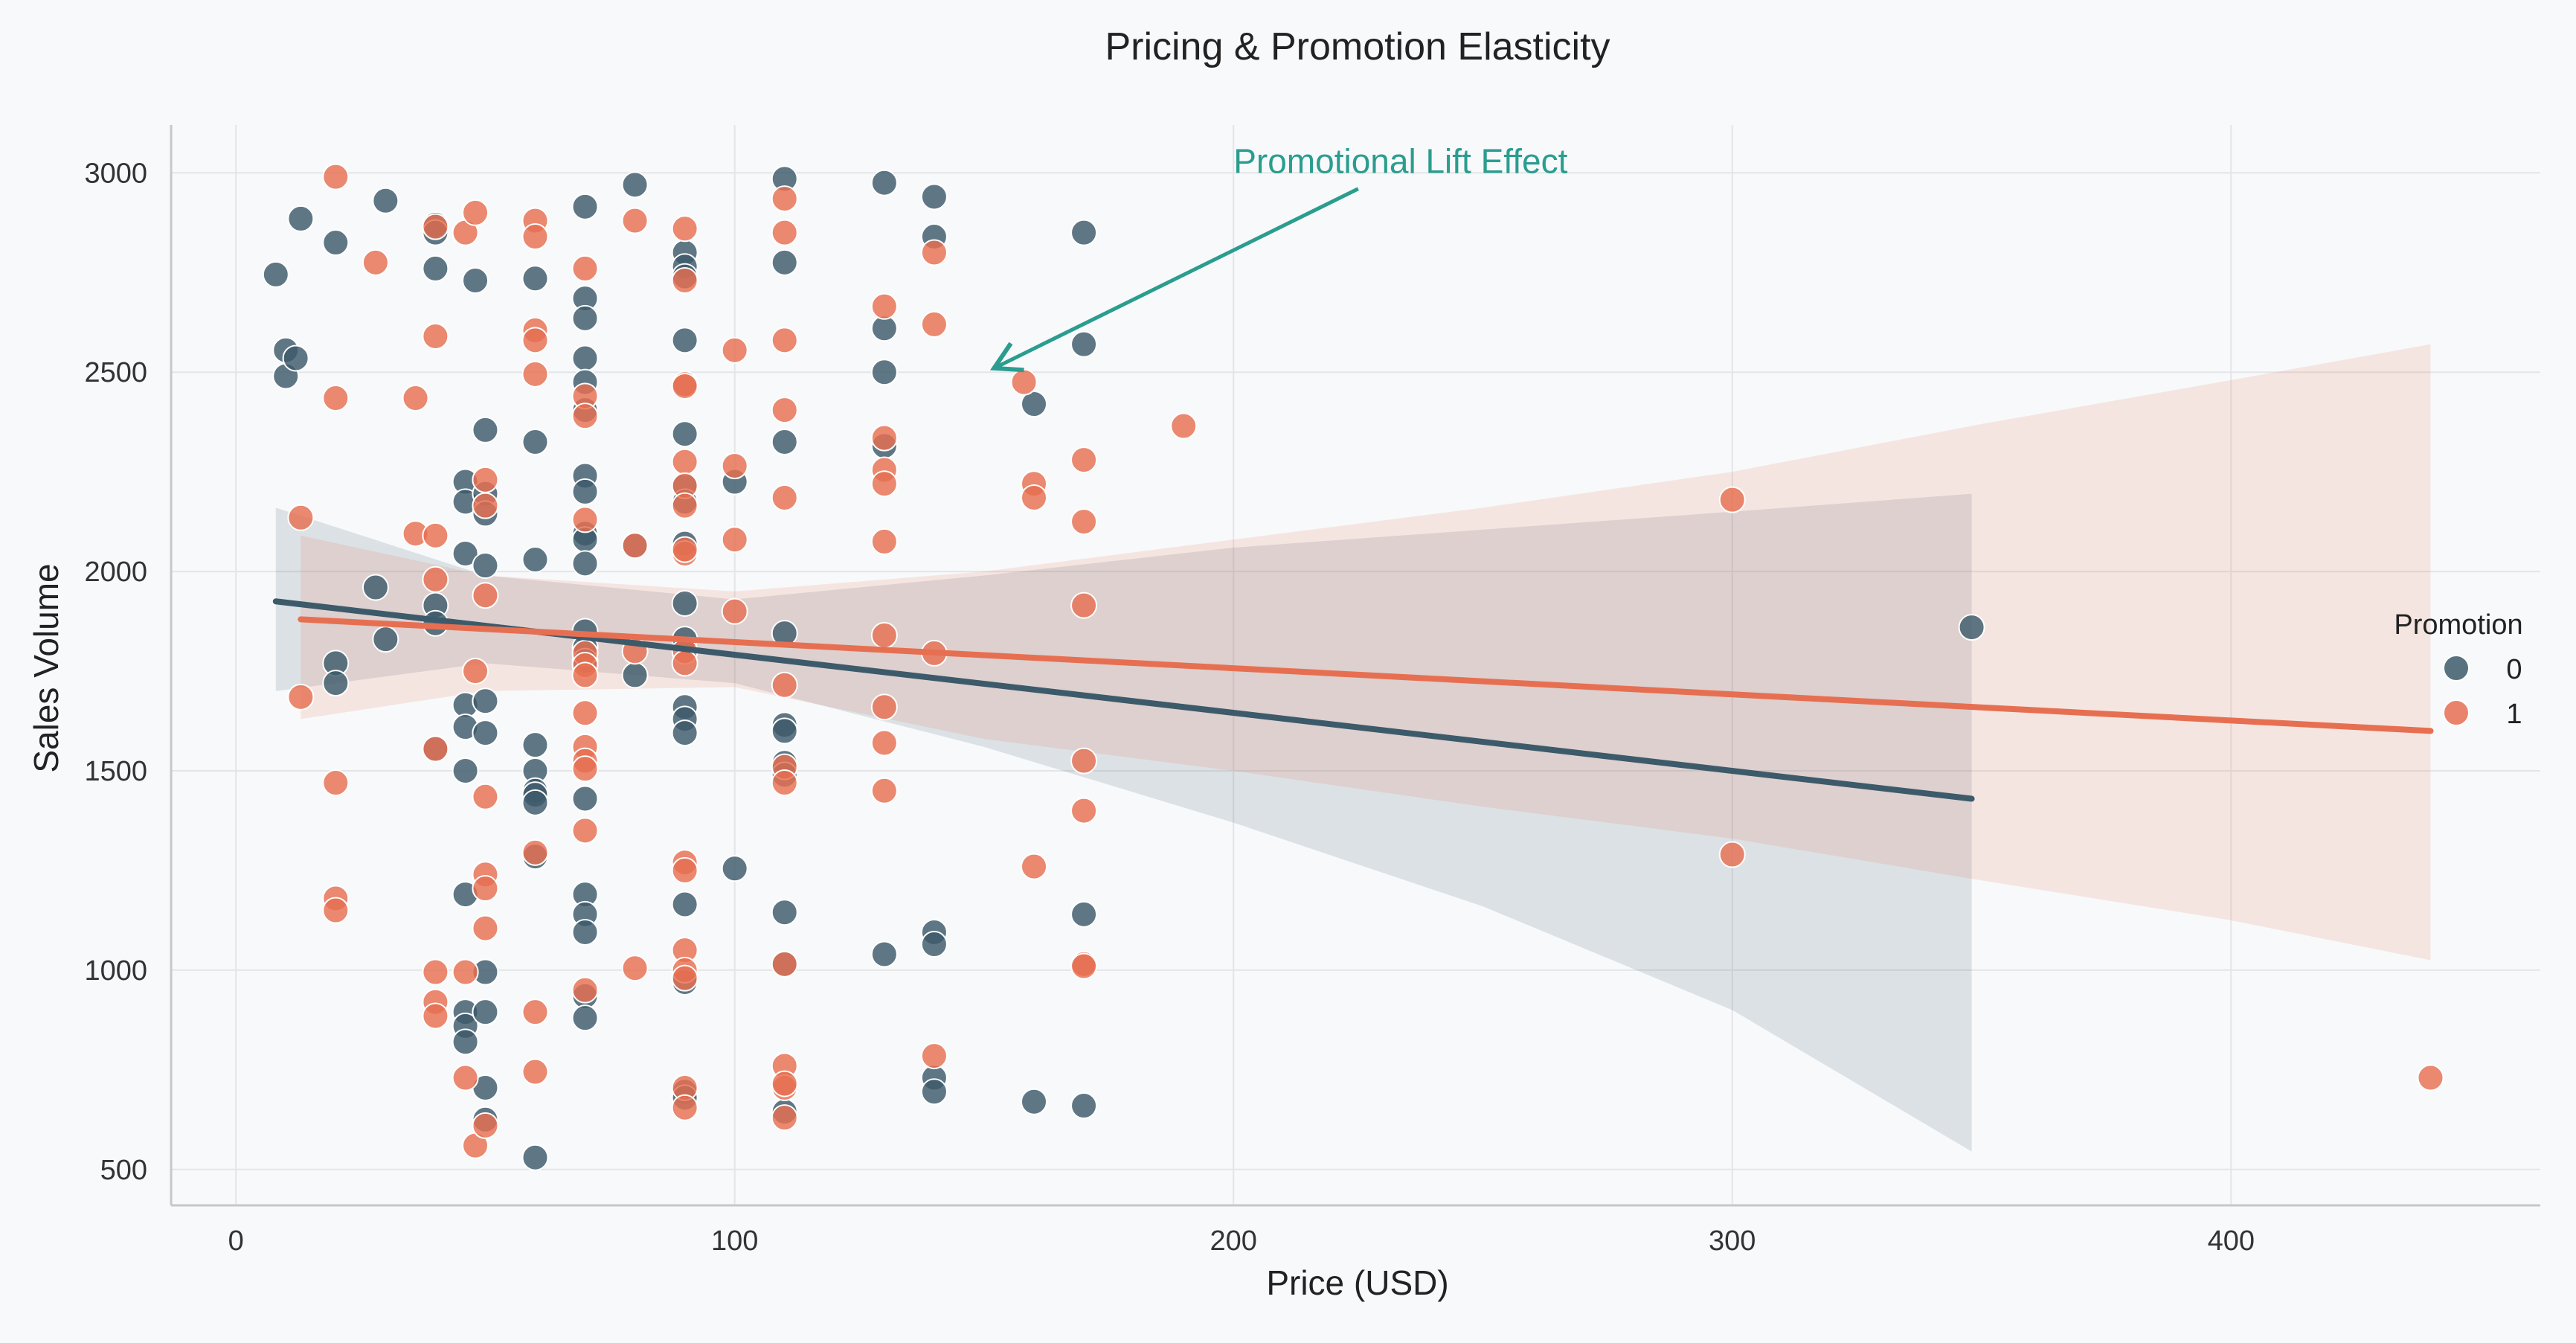 The image size is (2576, 1343). Describe the element at coordinates (123, 1170) in the screenshot. I see `y-tick-label: 500` at that location.